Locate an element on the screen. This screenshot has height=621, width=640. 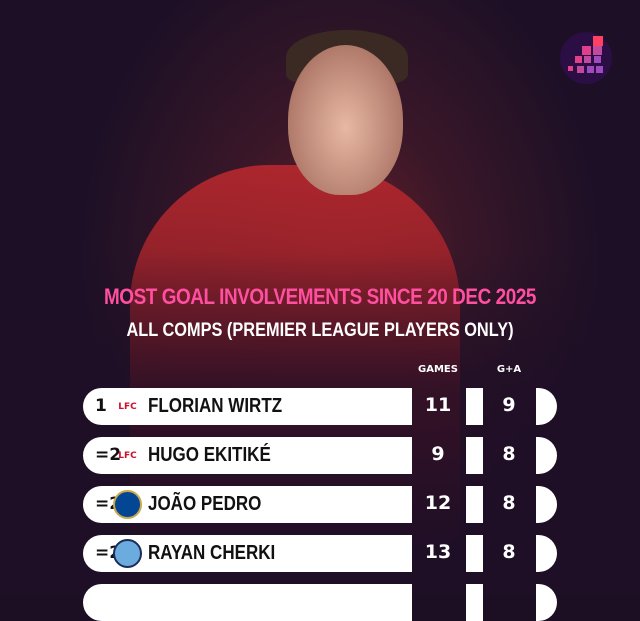
page-subtitle: ALL COMPS (PREMIER LEAGUE PLAYERS ONLY) is located at coordinates (320, 330).